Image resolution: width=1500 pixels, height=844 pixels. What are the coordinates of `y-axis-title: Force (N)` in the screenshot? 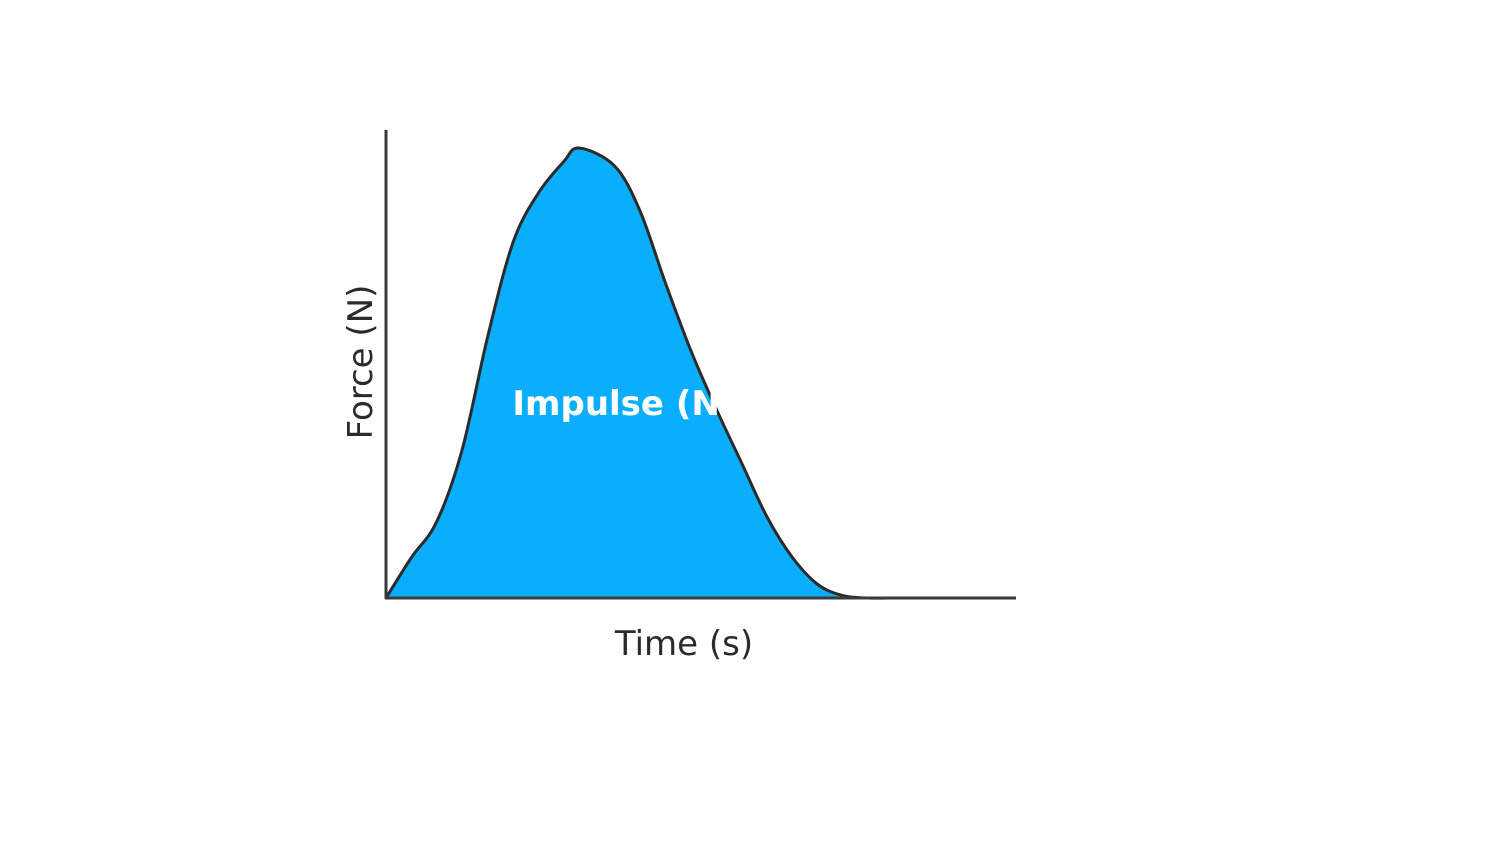 It's located at (361, 362).